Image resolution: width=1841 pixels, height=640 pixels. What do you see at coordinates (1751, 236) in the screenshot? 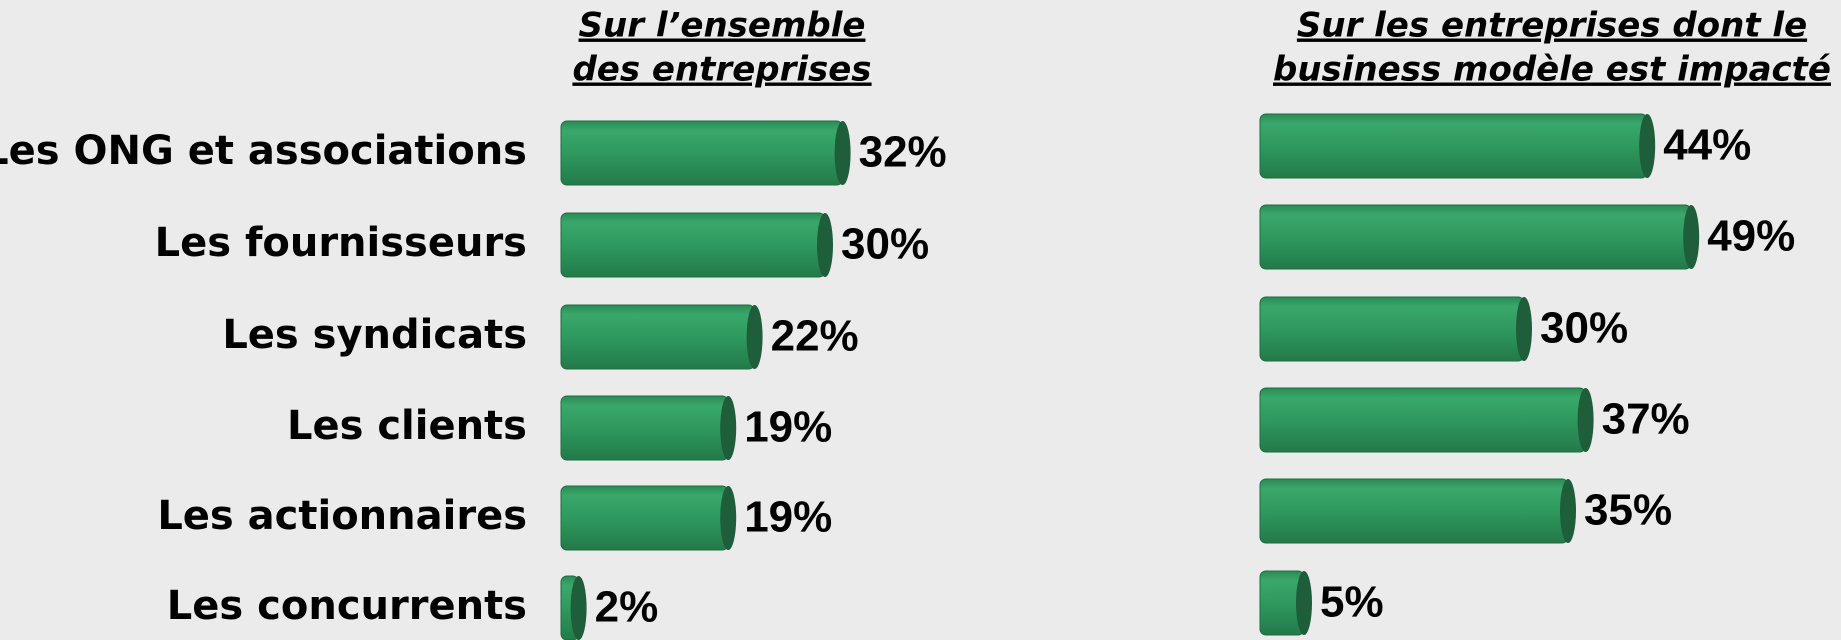
I see `value-label: 49%` at bounding box center [1751, 236].